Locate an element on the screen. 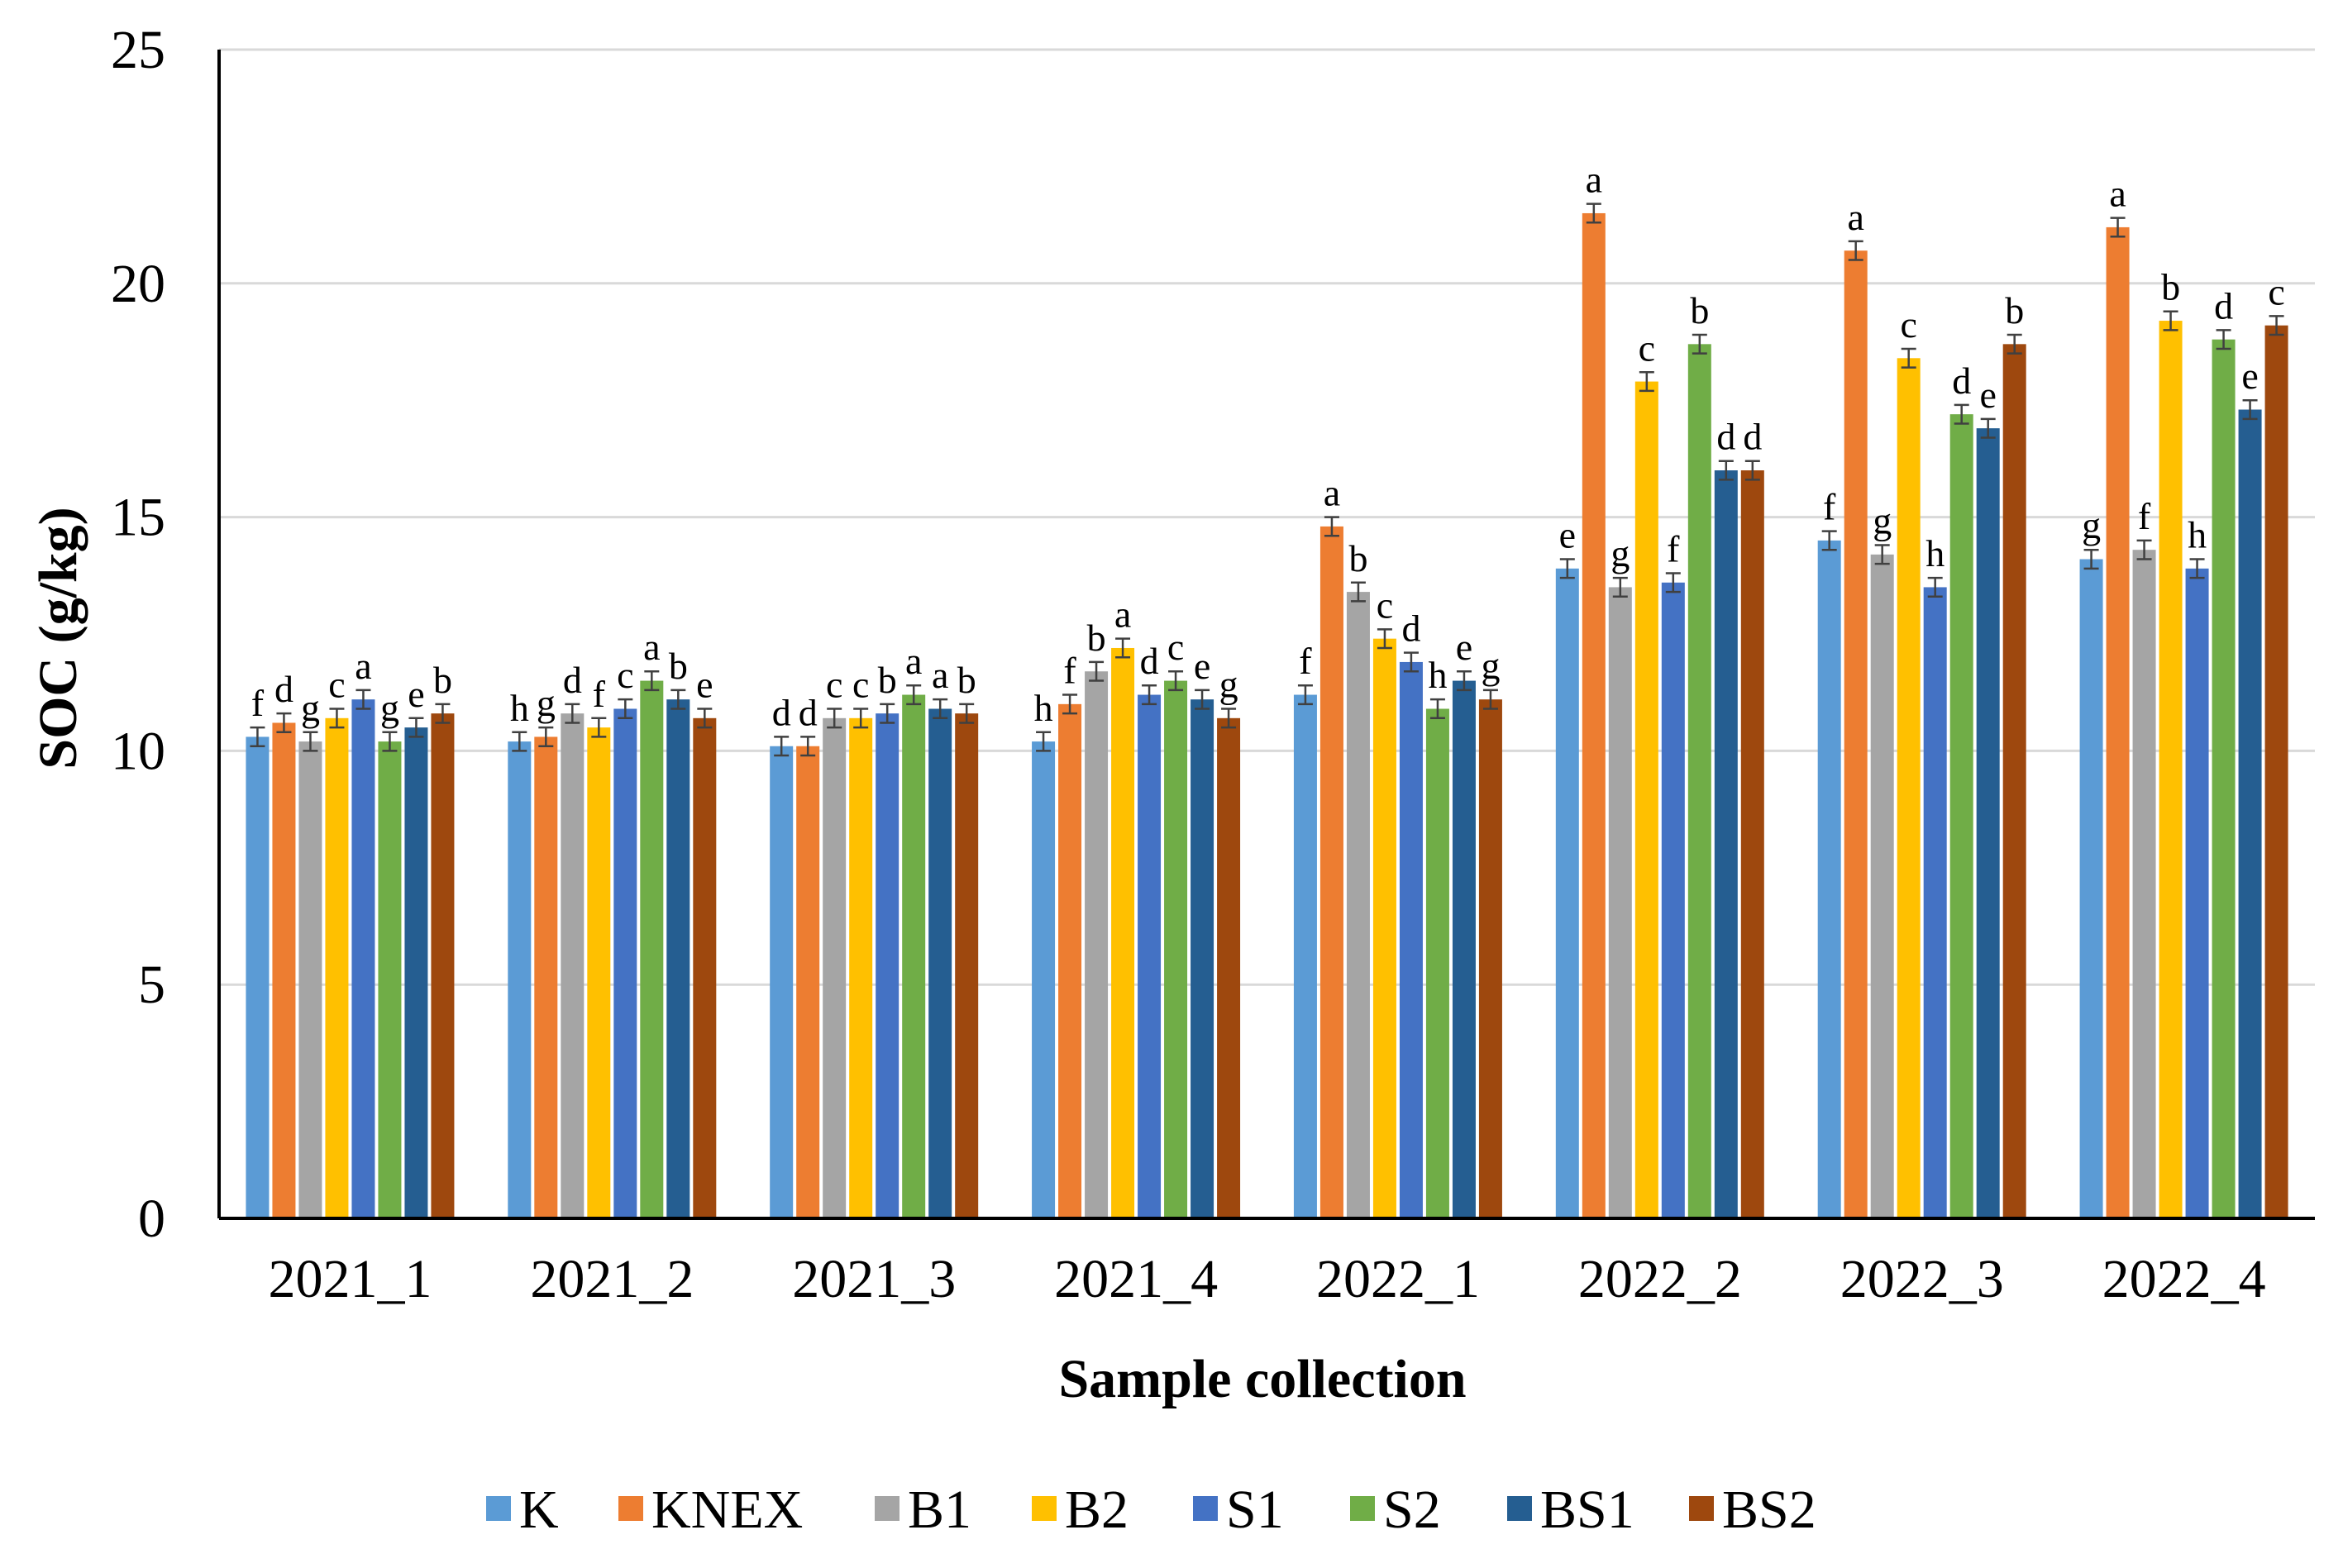 This screenshot has width=2343, height=1568. legend-item-S2: S2 is located at coordinates (1395, 1510).